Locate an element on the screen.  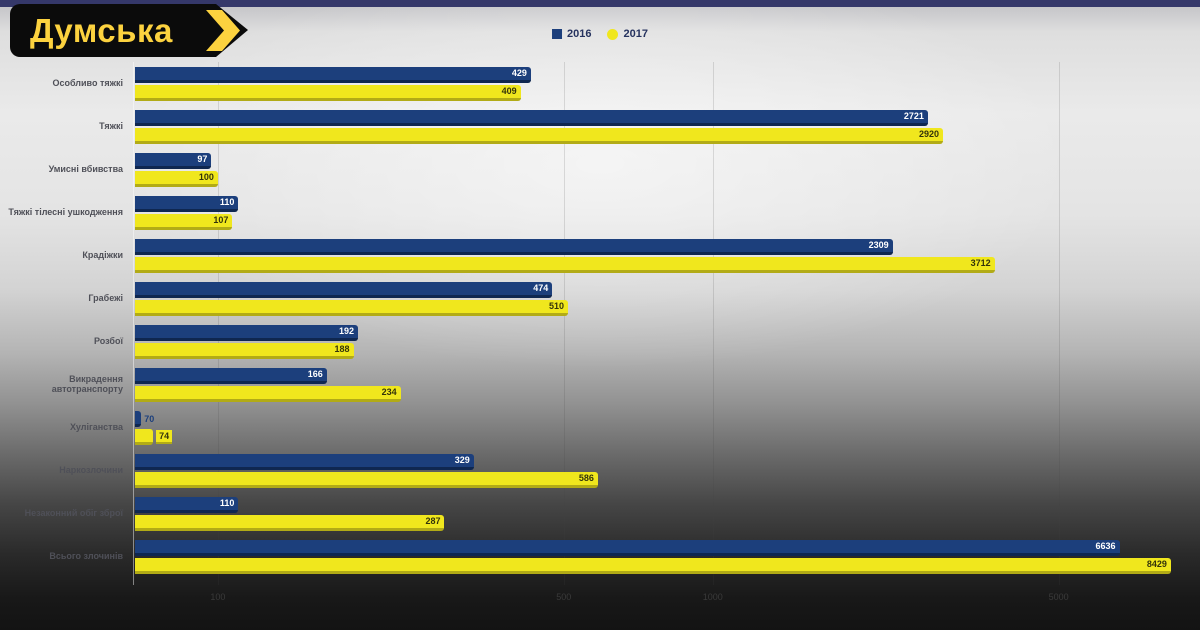
bar-tracks: 429 409 is located at coordinates (660, 83).